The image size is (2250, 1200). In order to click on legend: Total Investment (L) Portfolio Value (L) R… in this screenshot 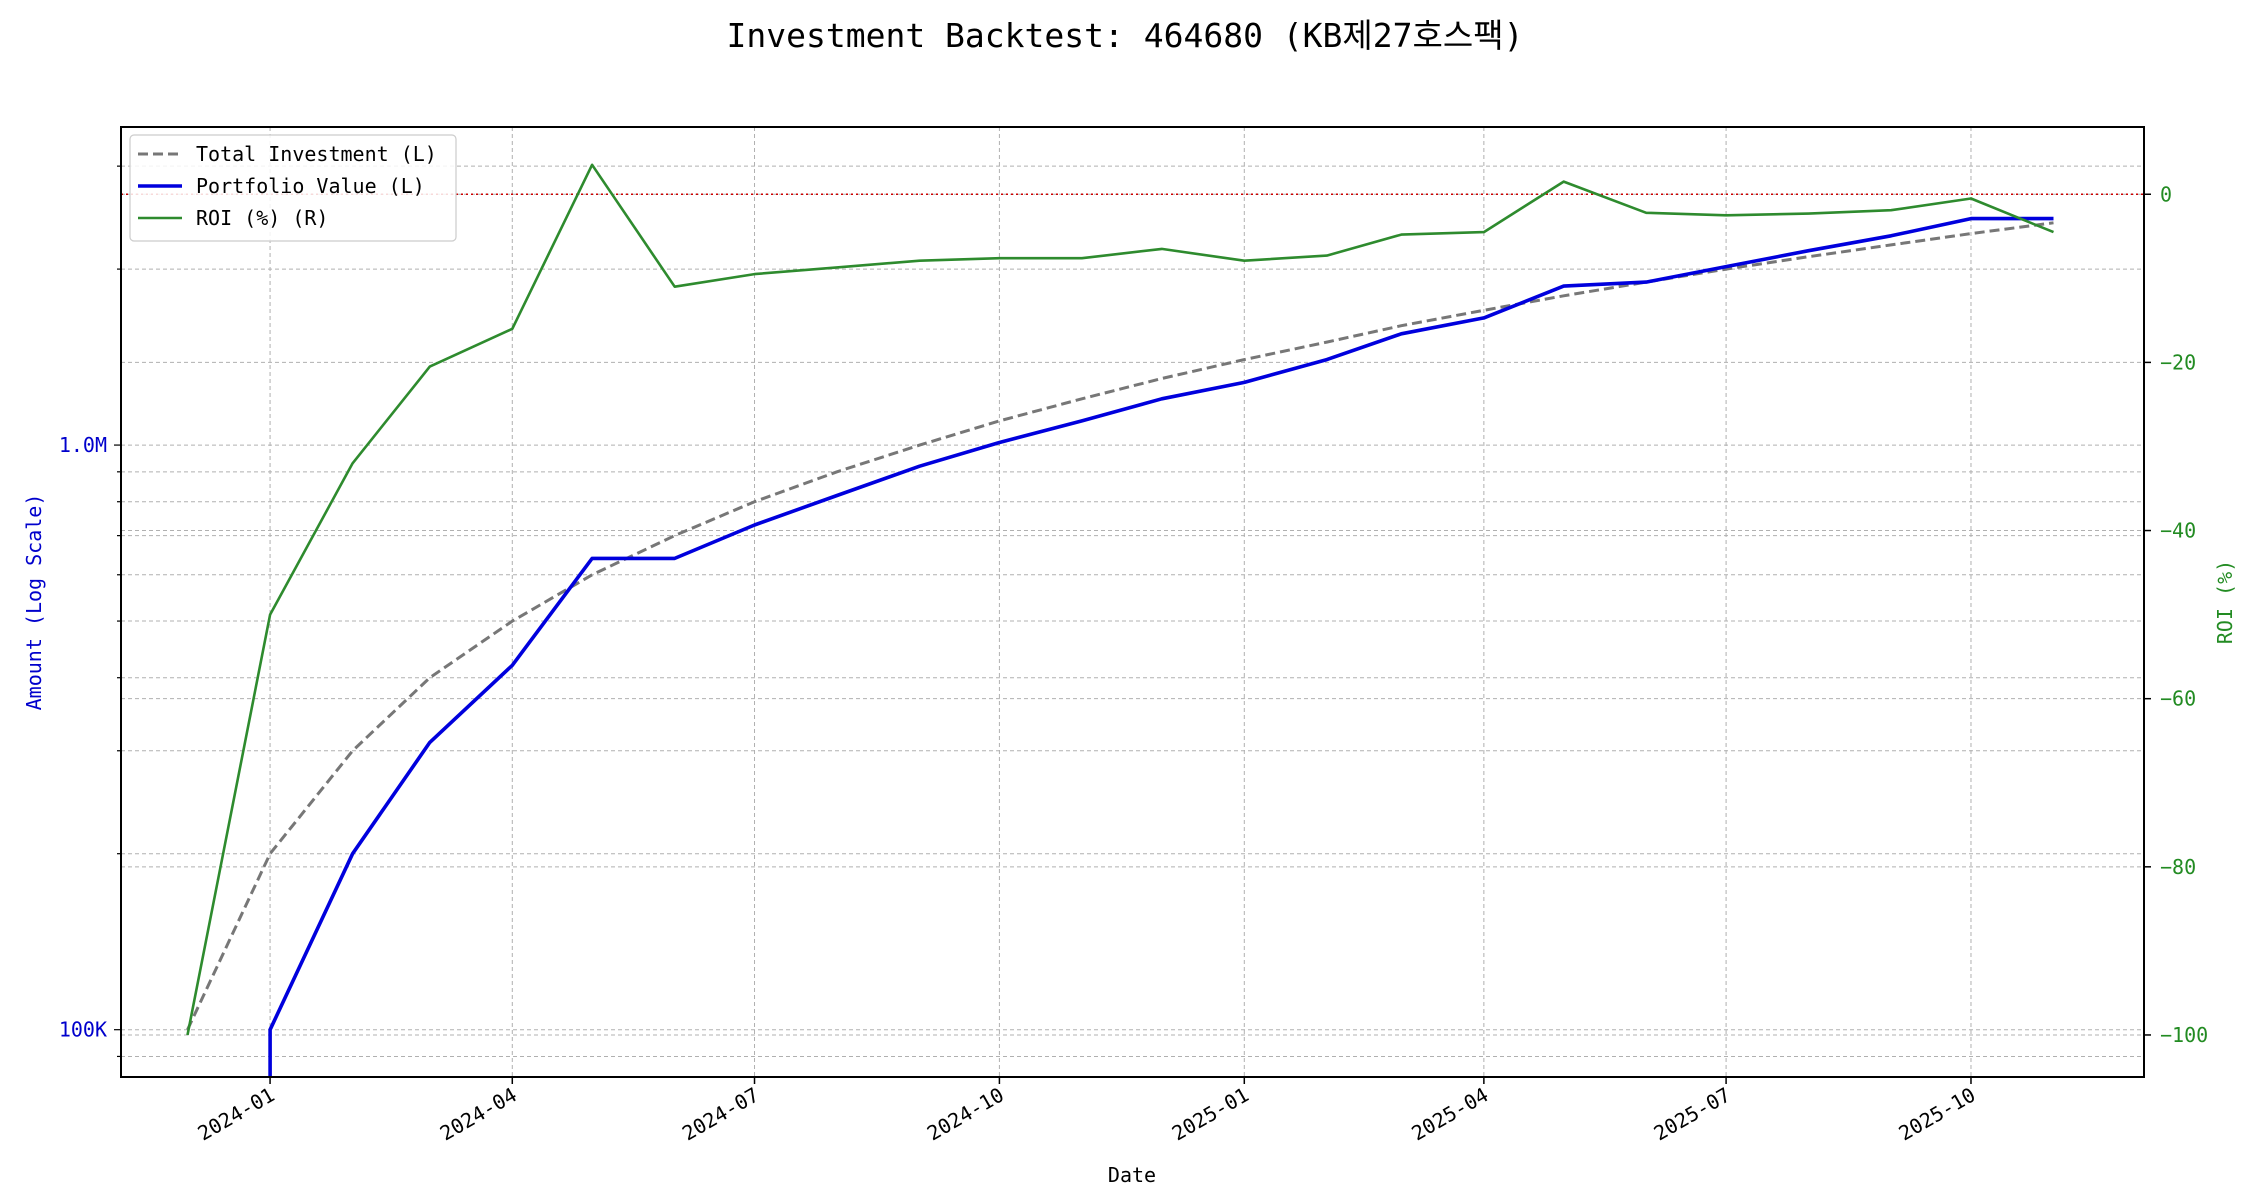, I will do `click(293, 188)`.